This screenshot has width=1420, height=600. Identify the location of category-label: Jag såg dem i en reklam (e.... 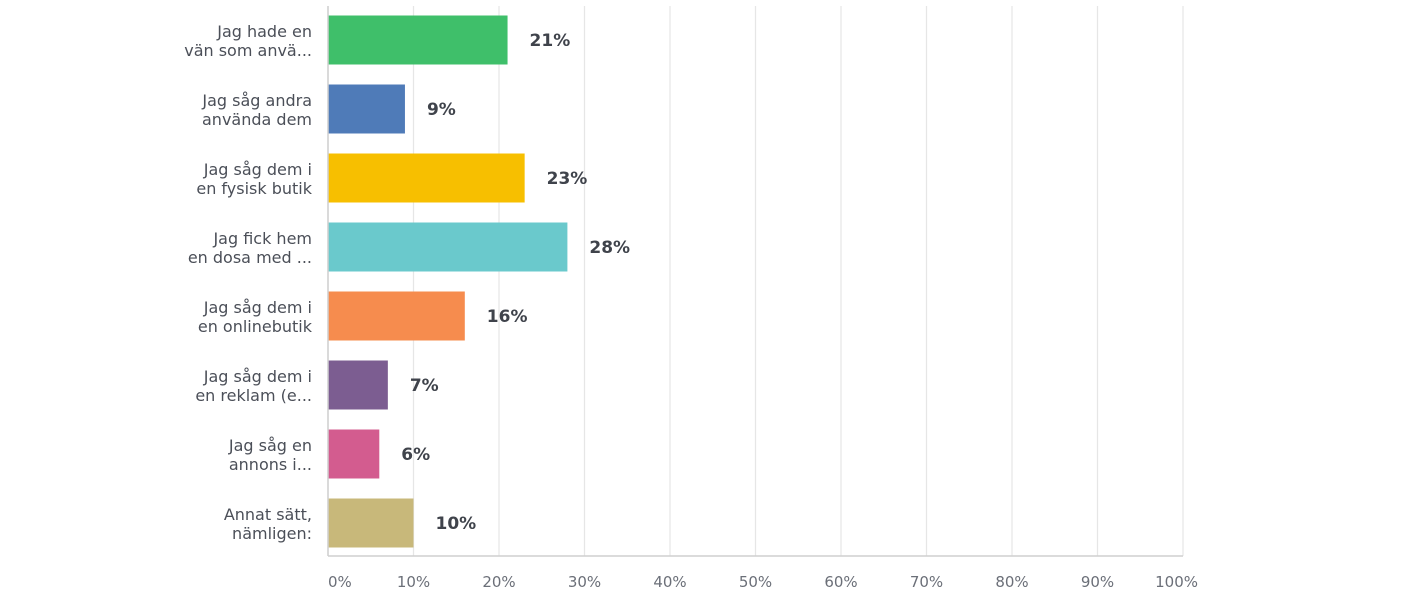
(253, 386).